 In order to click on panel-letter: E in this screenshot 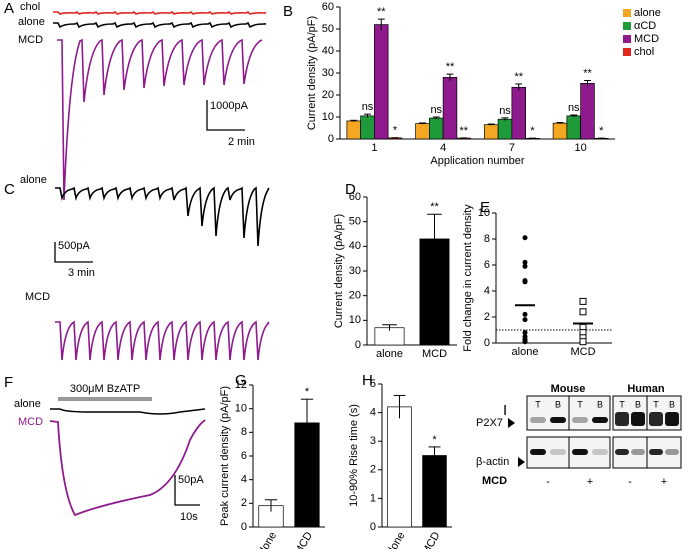, I will do `click(485, 207)`.